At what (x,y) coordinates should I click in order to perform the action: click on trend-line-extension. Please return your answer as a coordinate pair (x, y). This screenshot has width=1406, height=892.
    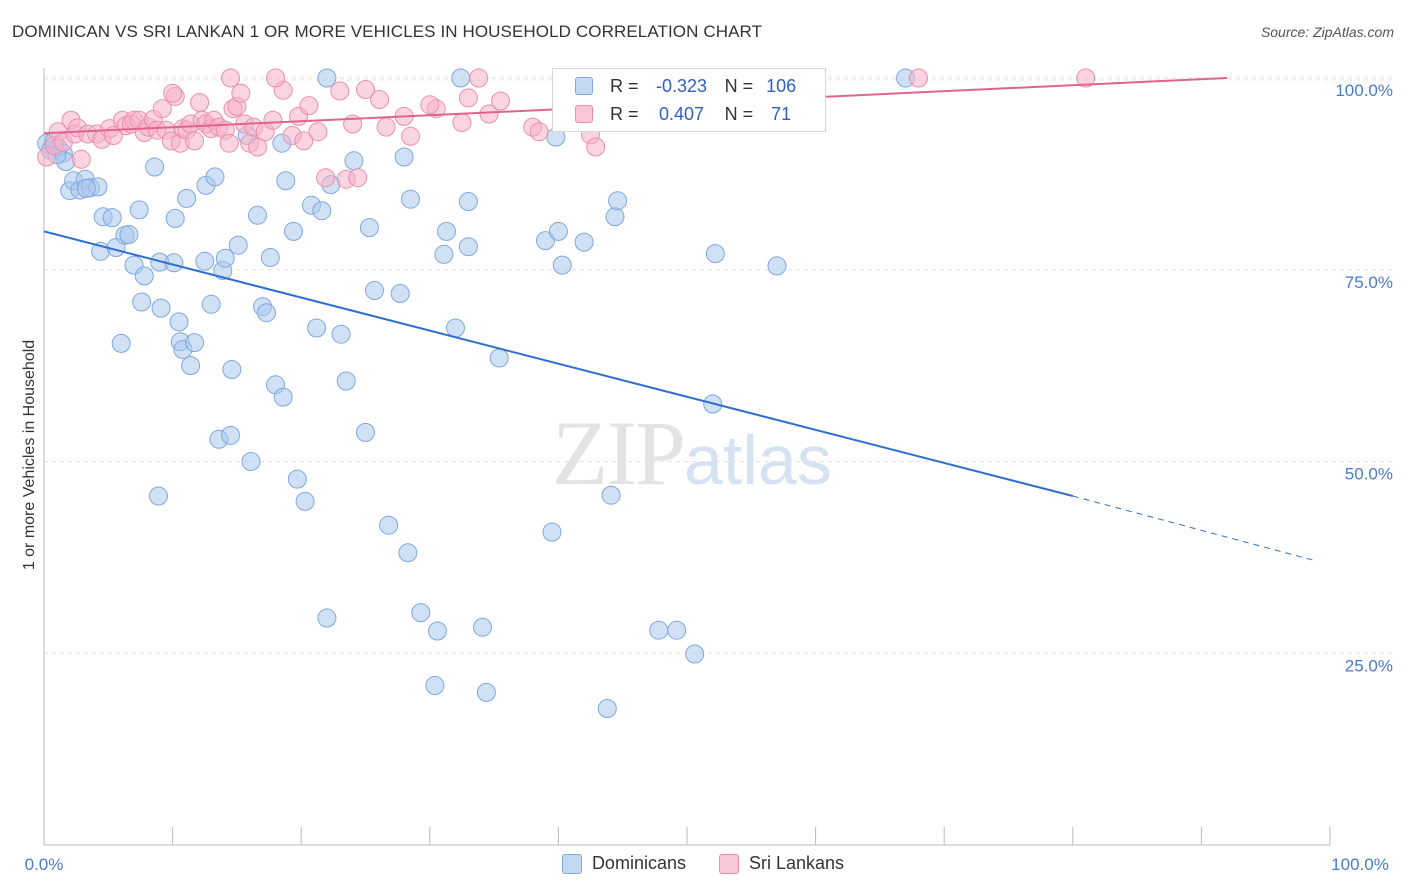
    Looking at the image, I should click on (1195, 528).